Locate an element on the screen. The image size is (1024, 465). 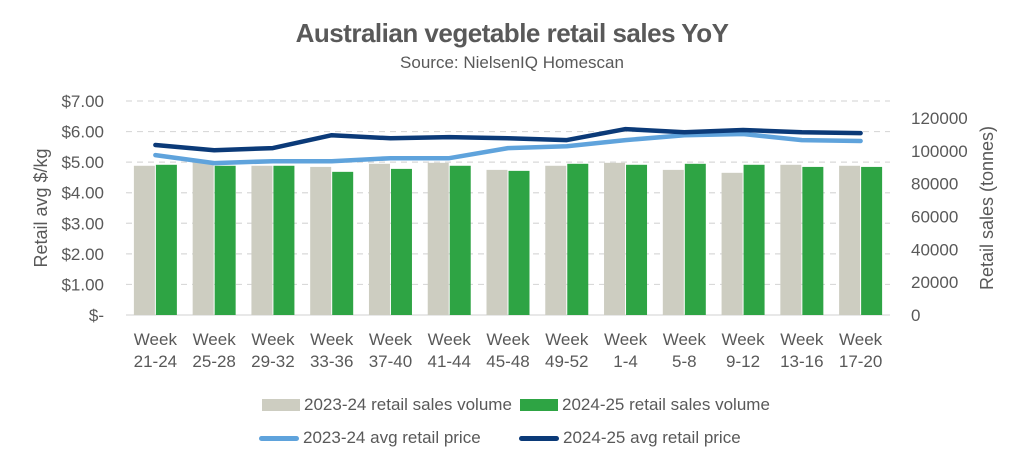
x-tick-label: Week 21-24 is located at coordinates (156, 350).